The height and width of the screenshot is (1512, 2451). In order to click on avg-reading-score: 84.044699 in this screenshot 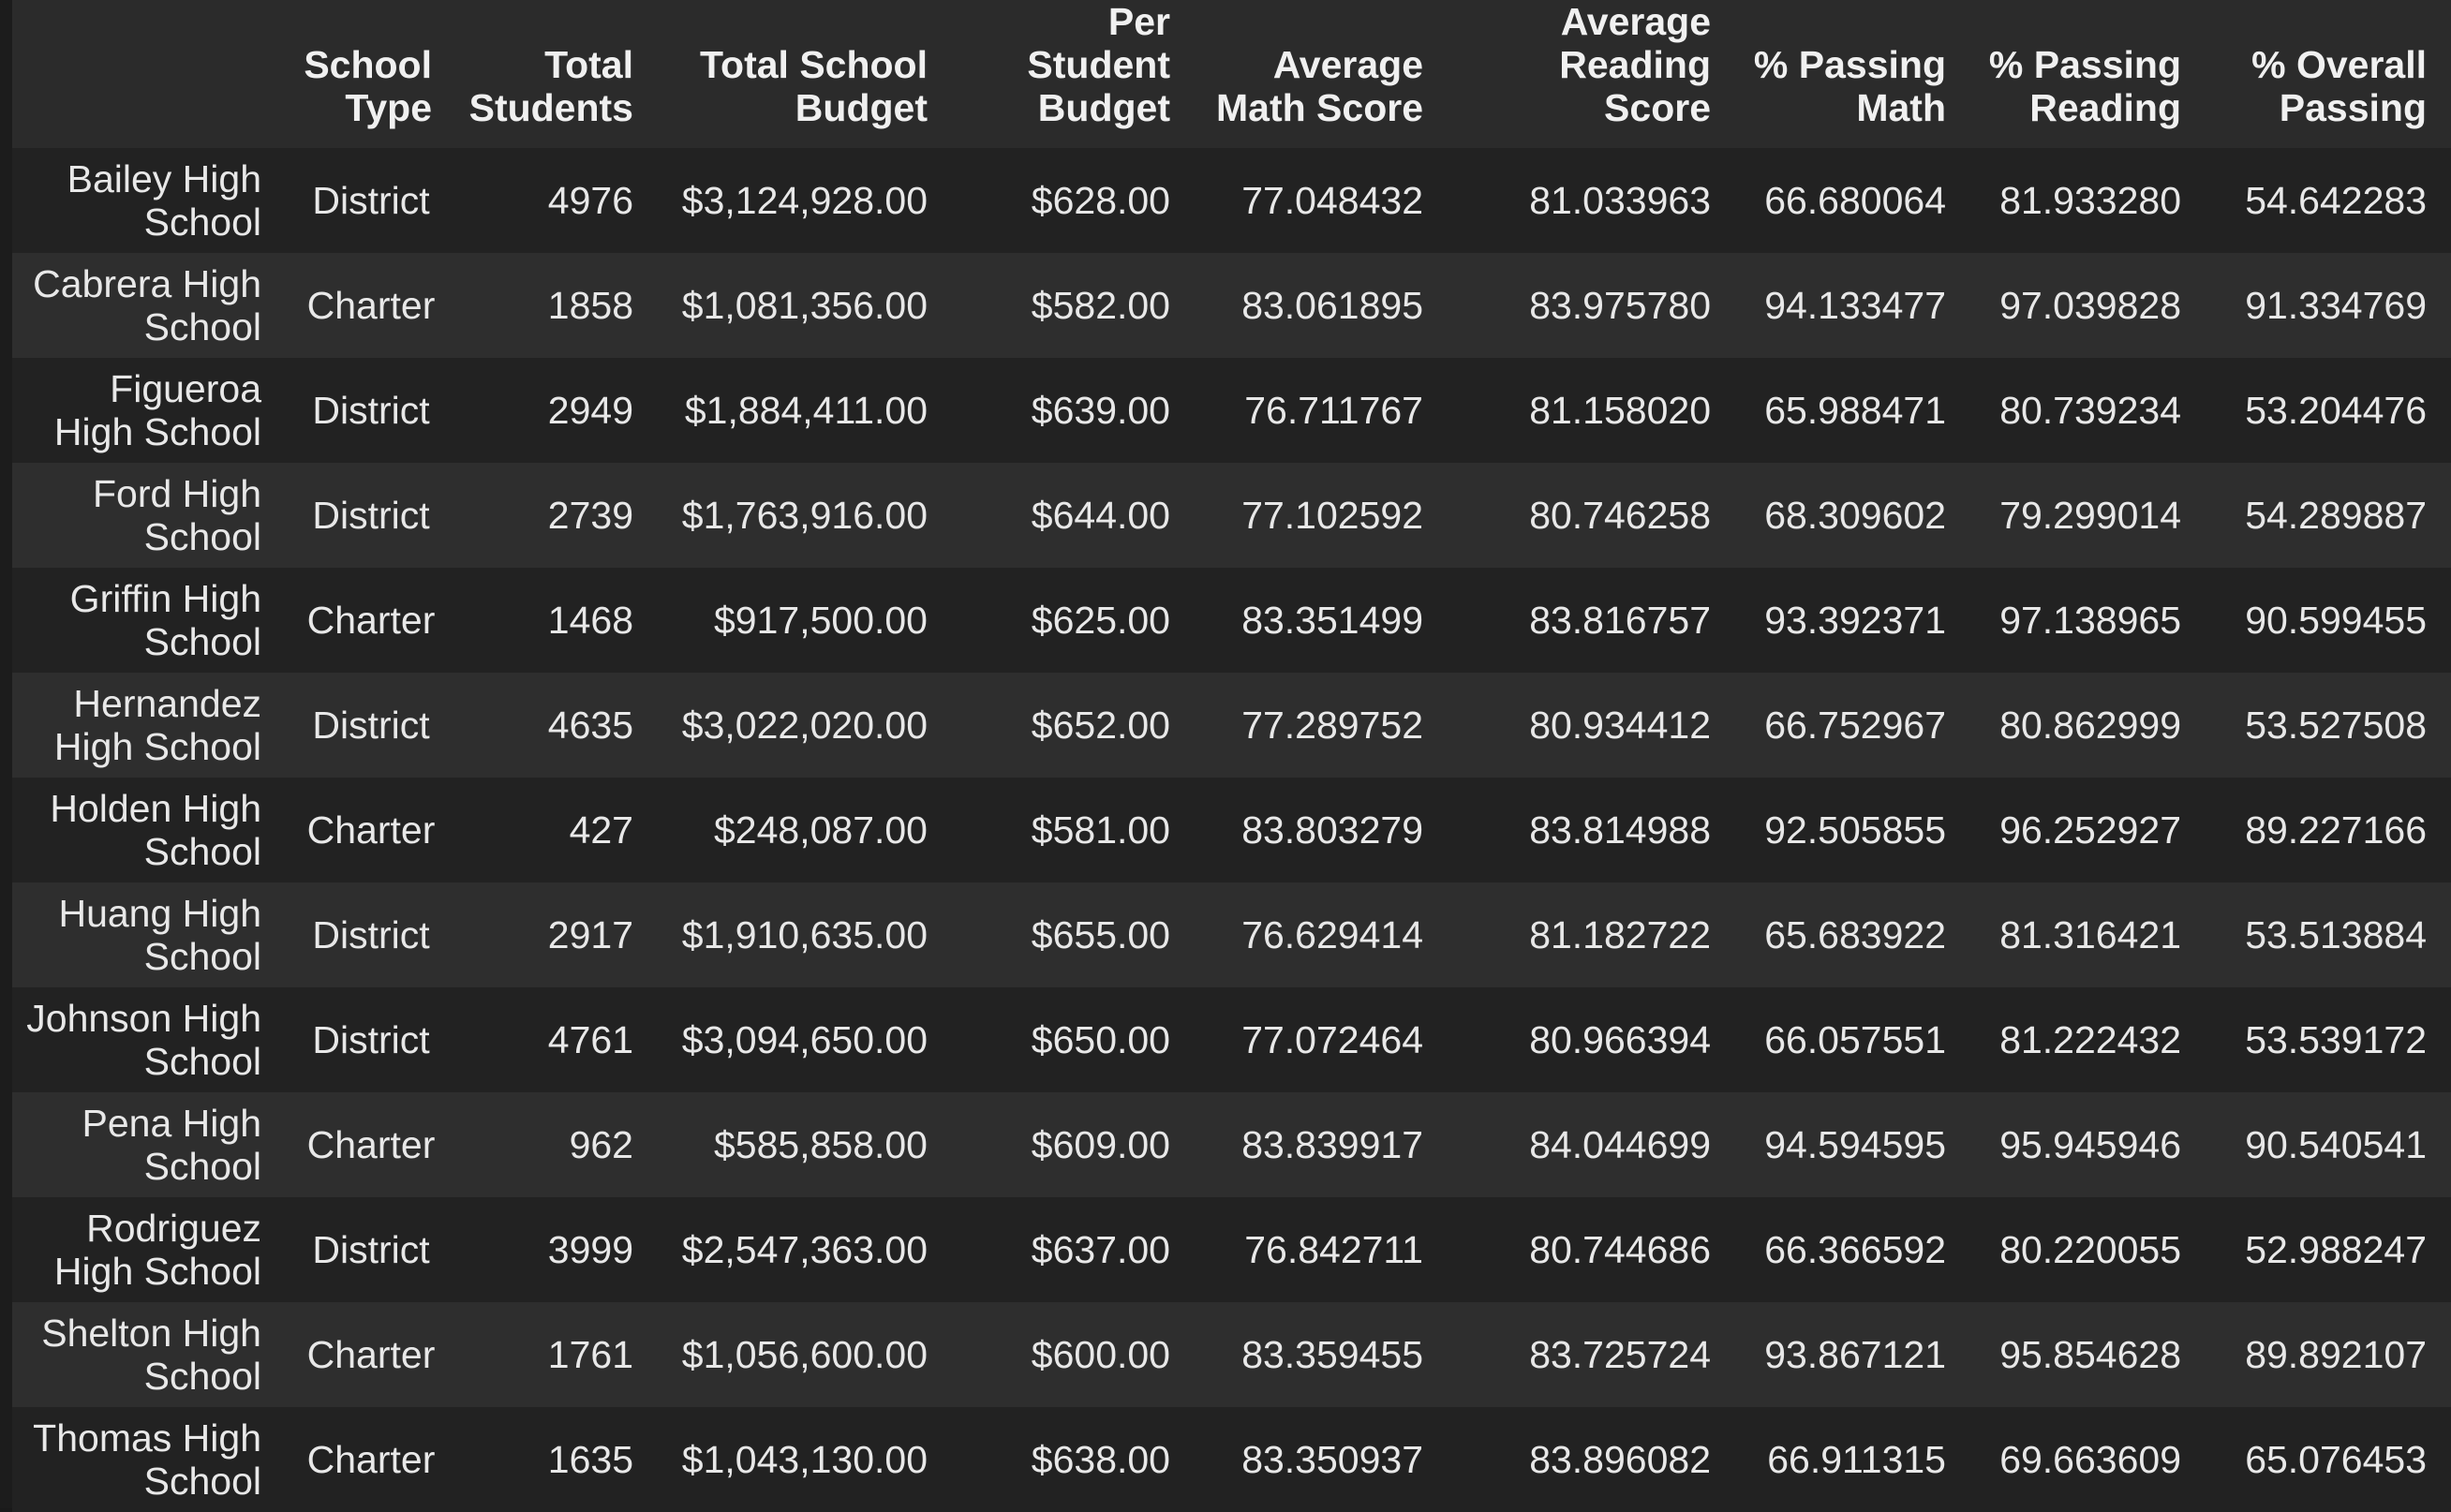, I will do `click(1620, 1144)`.